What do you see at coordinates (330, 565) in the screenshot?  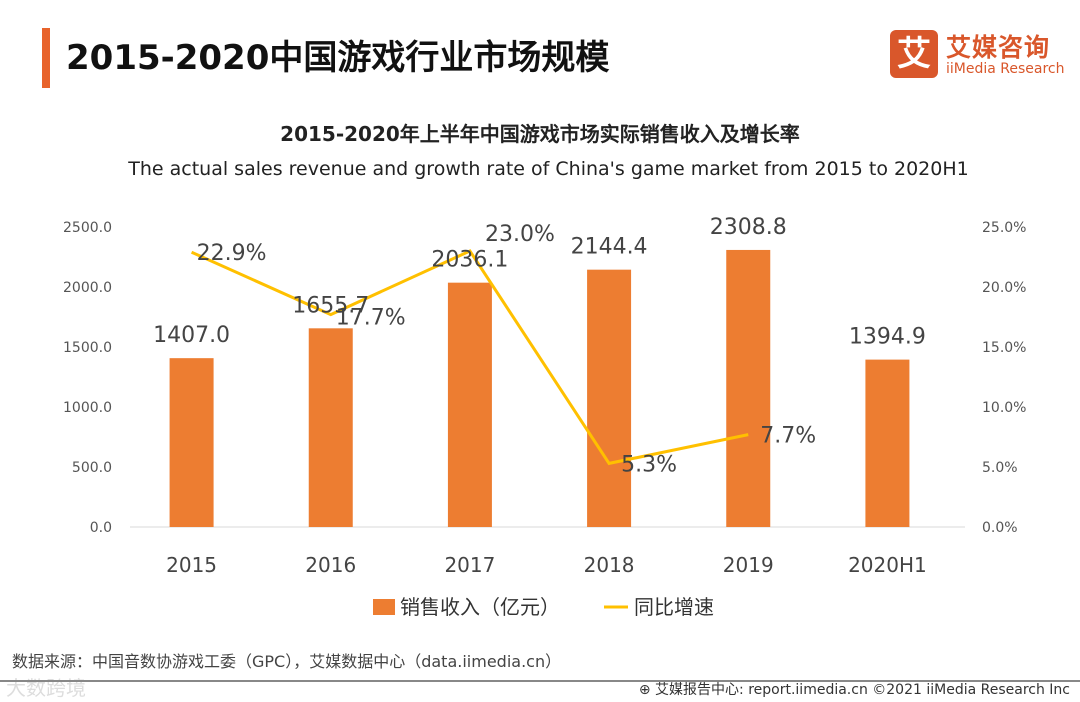 I see `x-tick-label: 2016` at bounding box center [330, 565].